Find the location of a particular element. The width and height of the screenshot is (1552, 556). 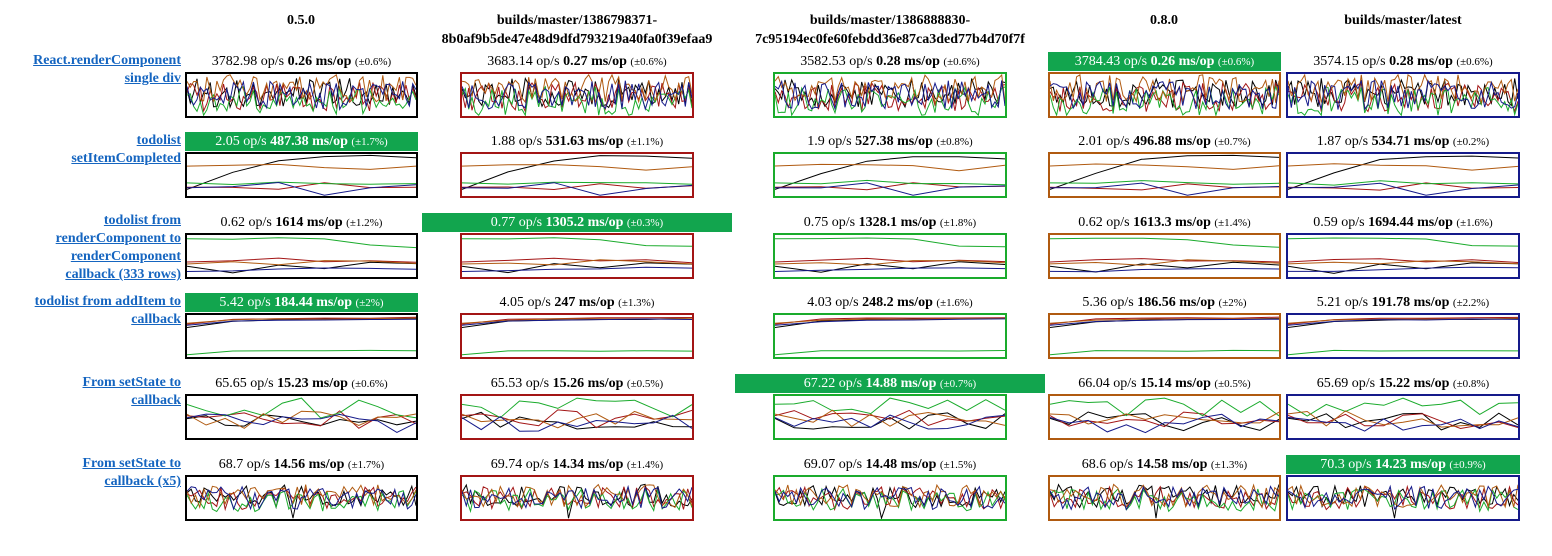

ms-value: 496.88 is located at coordinates (1152, 141).